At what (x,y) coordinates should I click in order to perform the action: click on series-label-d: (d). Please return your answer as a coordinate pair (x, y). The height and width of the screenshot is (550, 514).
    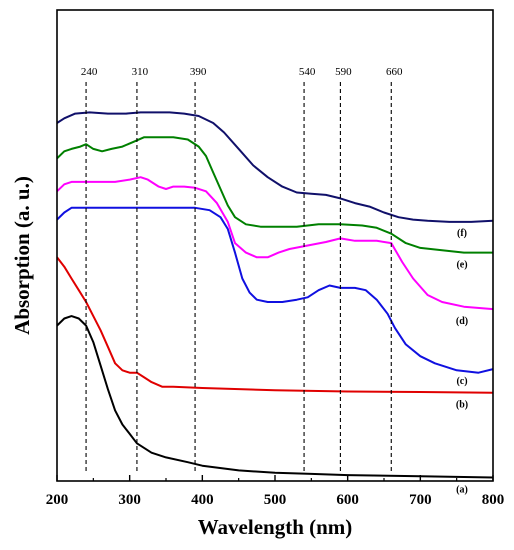
    Looking at the image, I should click on (462, 321).